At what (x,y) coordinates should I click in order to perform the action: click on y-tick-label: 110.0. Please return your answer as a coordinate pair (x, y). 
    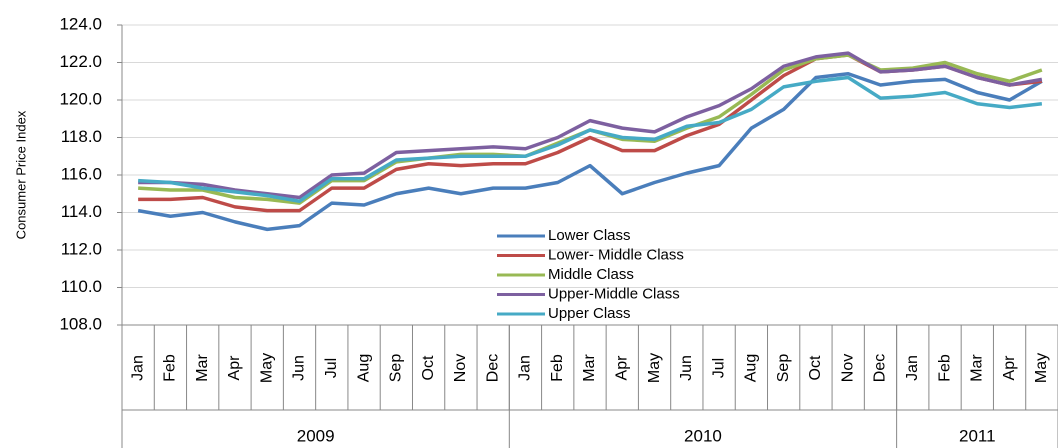
    Looking at the image, I should click on (81, 286).